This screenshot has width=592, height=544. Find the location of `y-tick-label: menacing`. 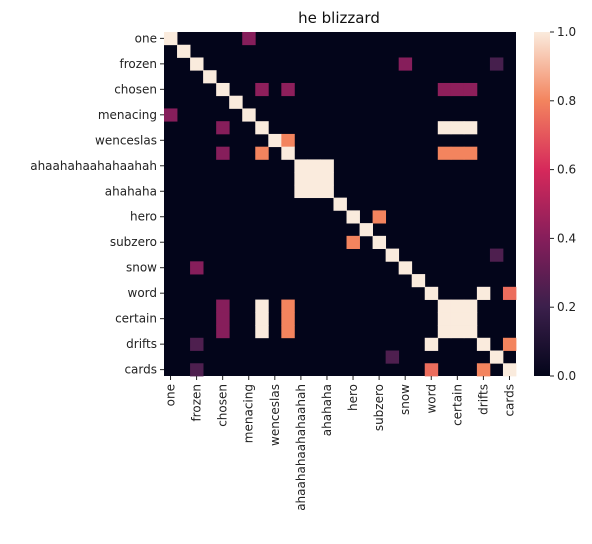

y-tick-label: menacing is located at coordinates (127, 115).